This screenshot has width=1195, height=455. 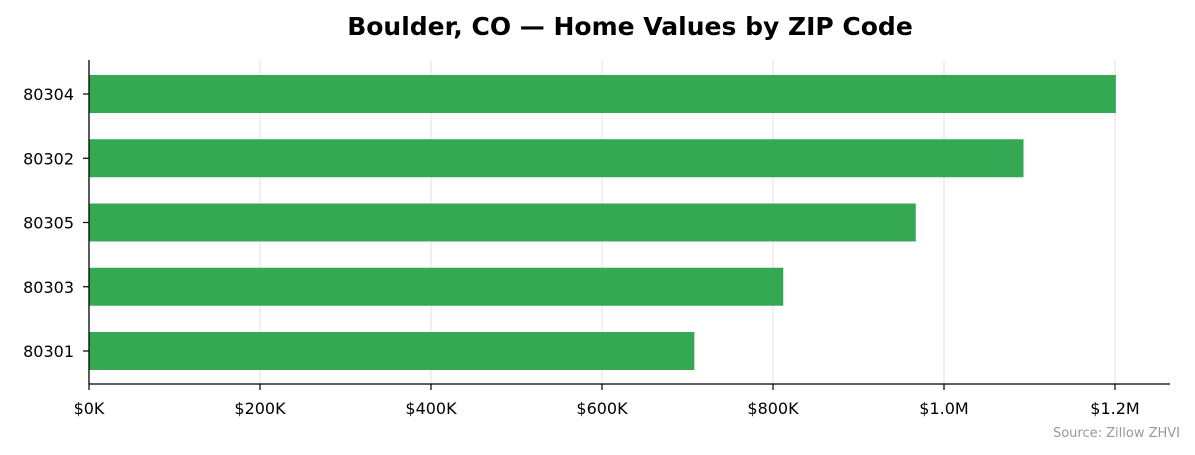 What do you see at coordinates (48, 351) in the screenshot?
I see `y-tick-label: 80301` at bounding box center [48, 351].